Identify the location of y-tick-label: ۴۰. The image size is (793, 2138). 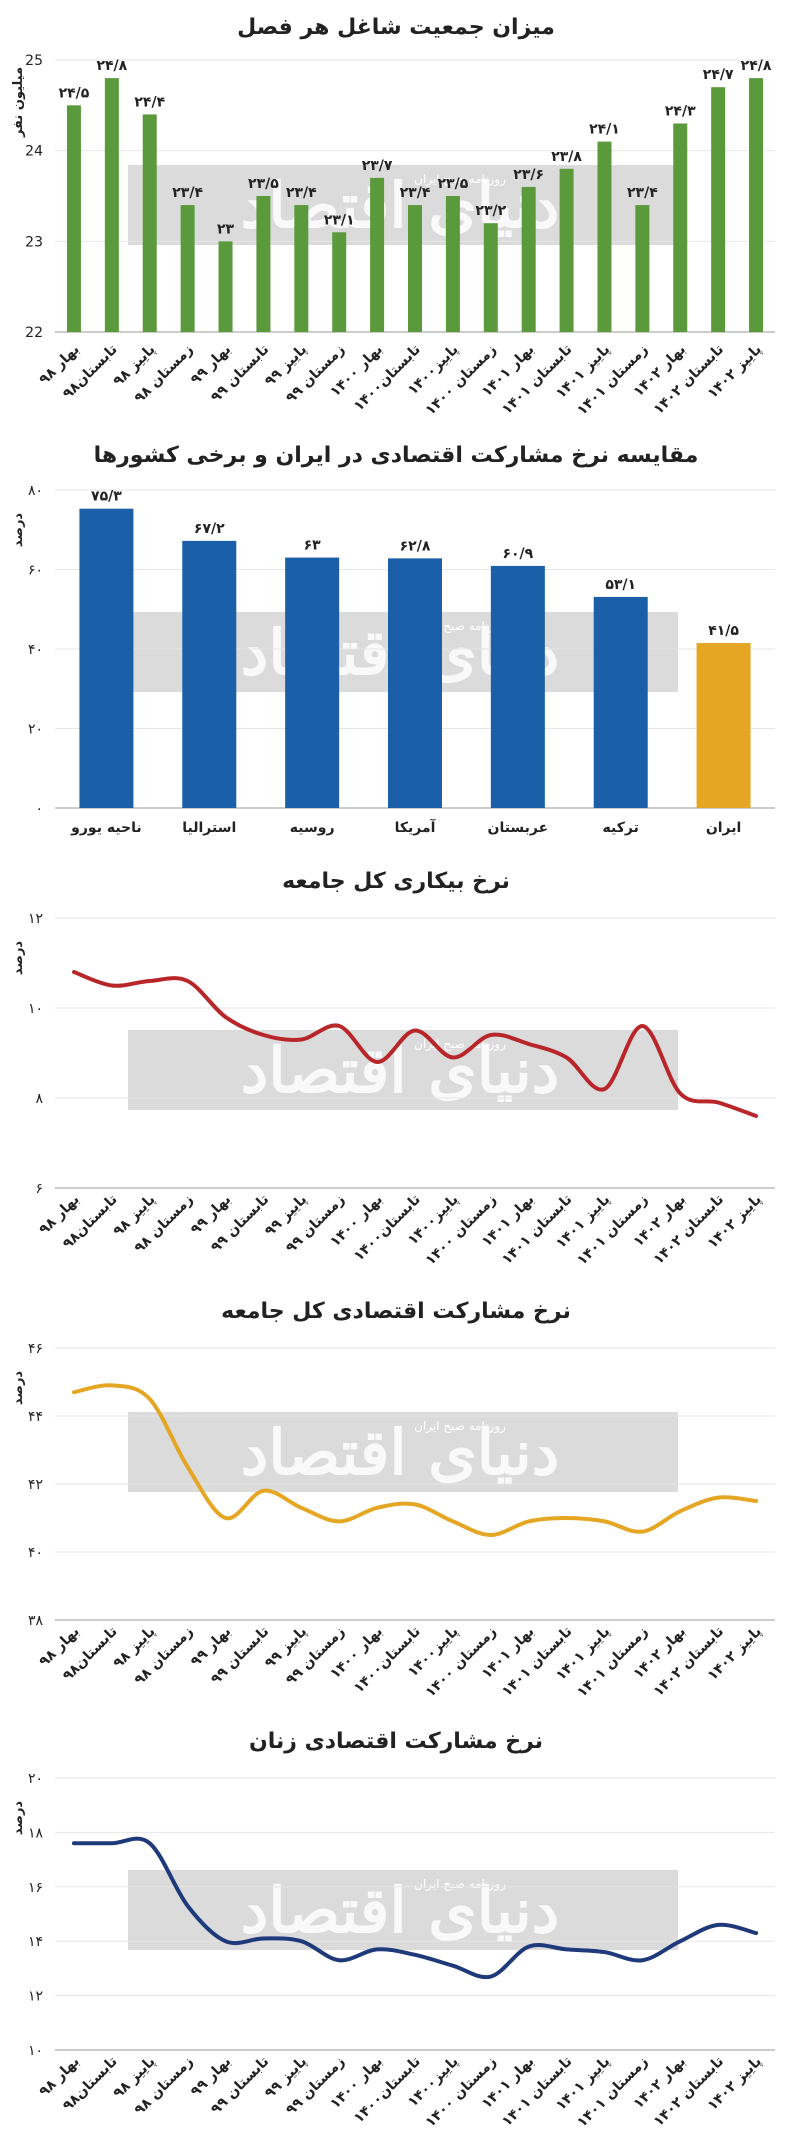
(35, 1553).